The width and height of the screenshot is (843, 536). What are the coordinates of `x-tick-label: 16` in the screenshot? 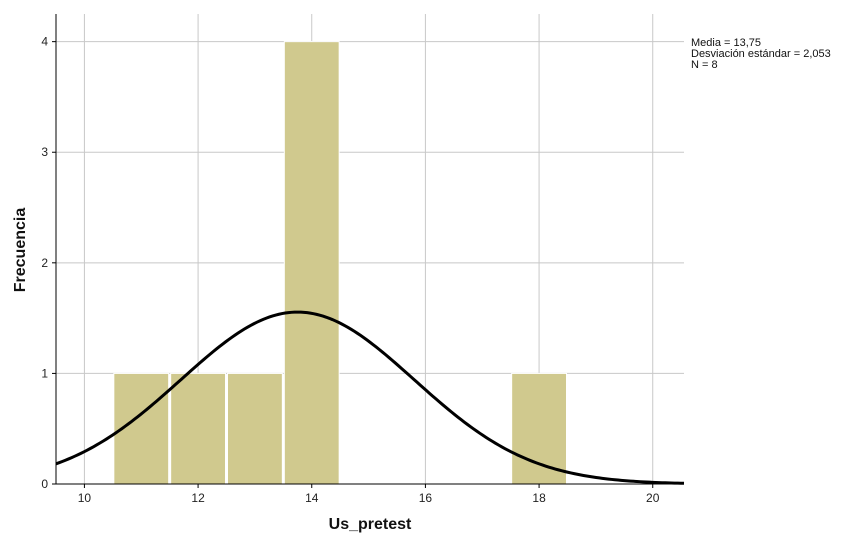 It's located at (426, 498).